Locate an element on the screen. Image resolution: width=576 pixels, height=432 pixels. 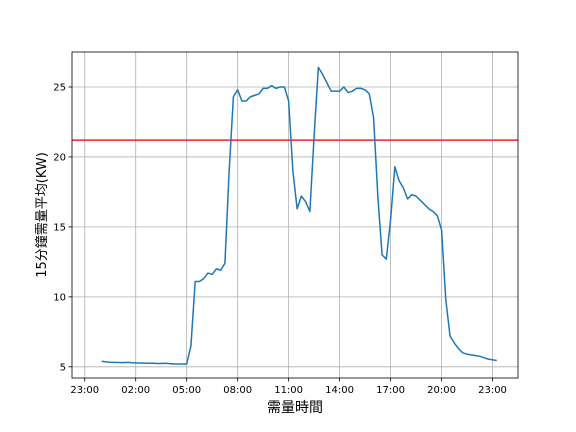
x-tick-label: 17:00 is located at coordinates (390, 390).